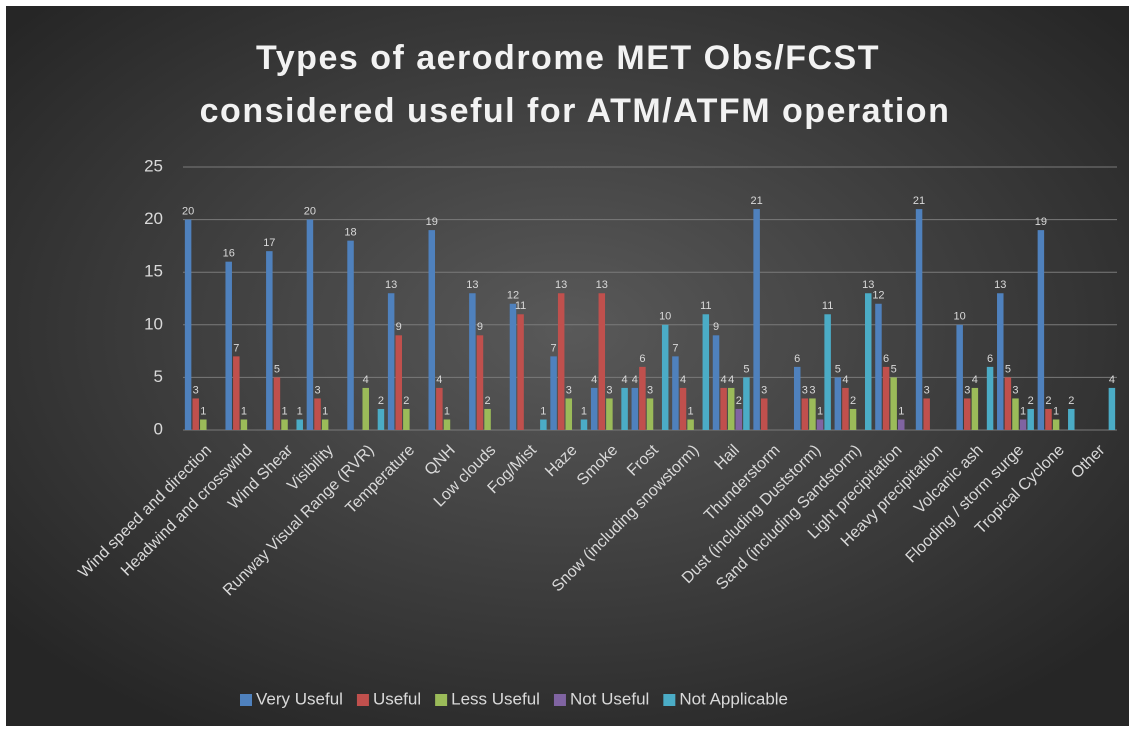 This screenshot has height=732, width=1135. Describe the element at coordinates (733, 698) in the screenshot. I see `legend-label: Not Applicable` at that location.